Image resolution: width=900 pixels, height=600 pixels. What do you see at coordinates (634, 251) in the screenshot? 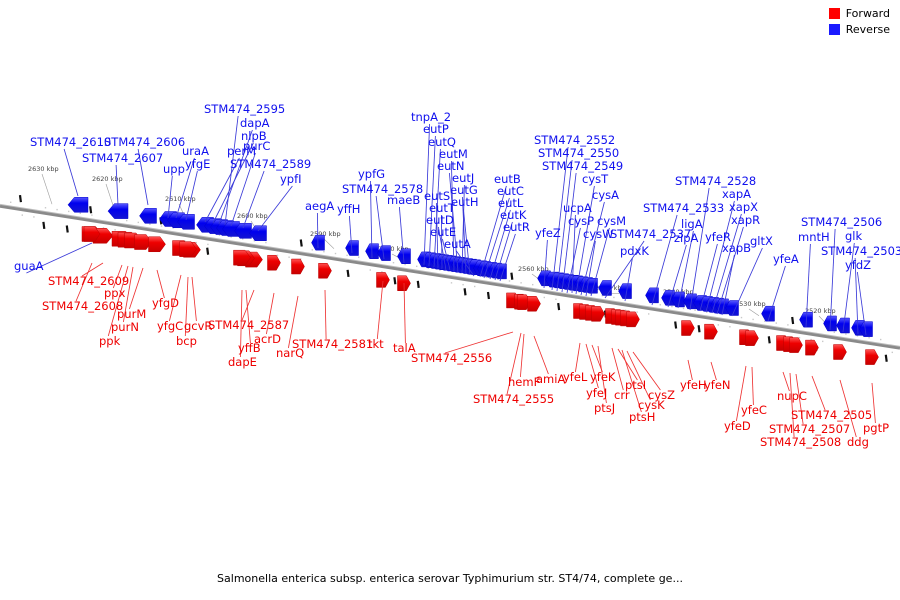
I see `gene-label: pdxK` at bounding box center [634, 251].